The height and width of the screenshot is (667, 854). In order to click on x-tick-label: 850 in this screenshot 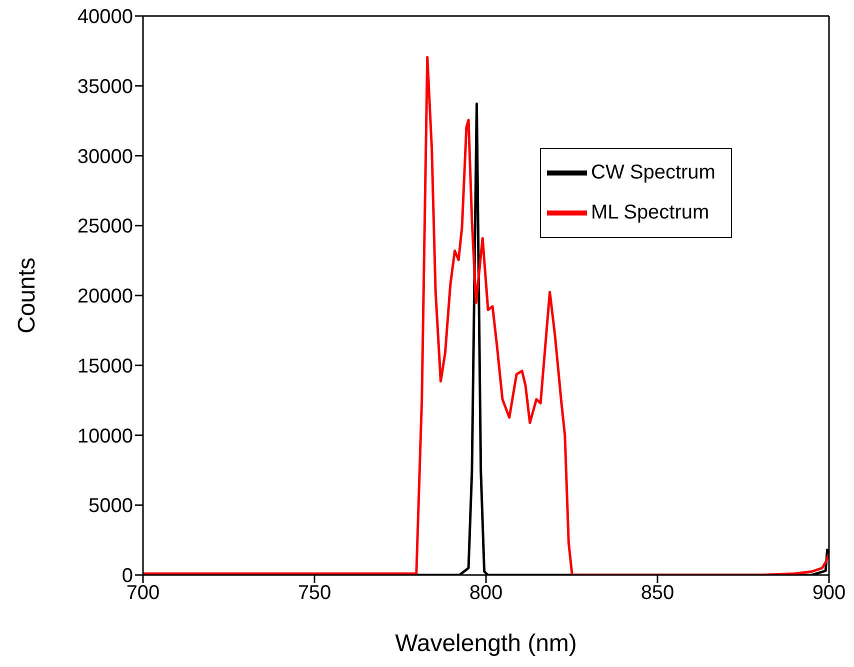, I will do `click(657, 593)`.